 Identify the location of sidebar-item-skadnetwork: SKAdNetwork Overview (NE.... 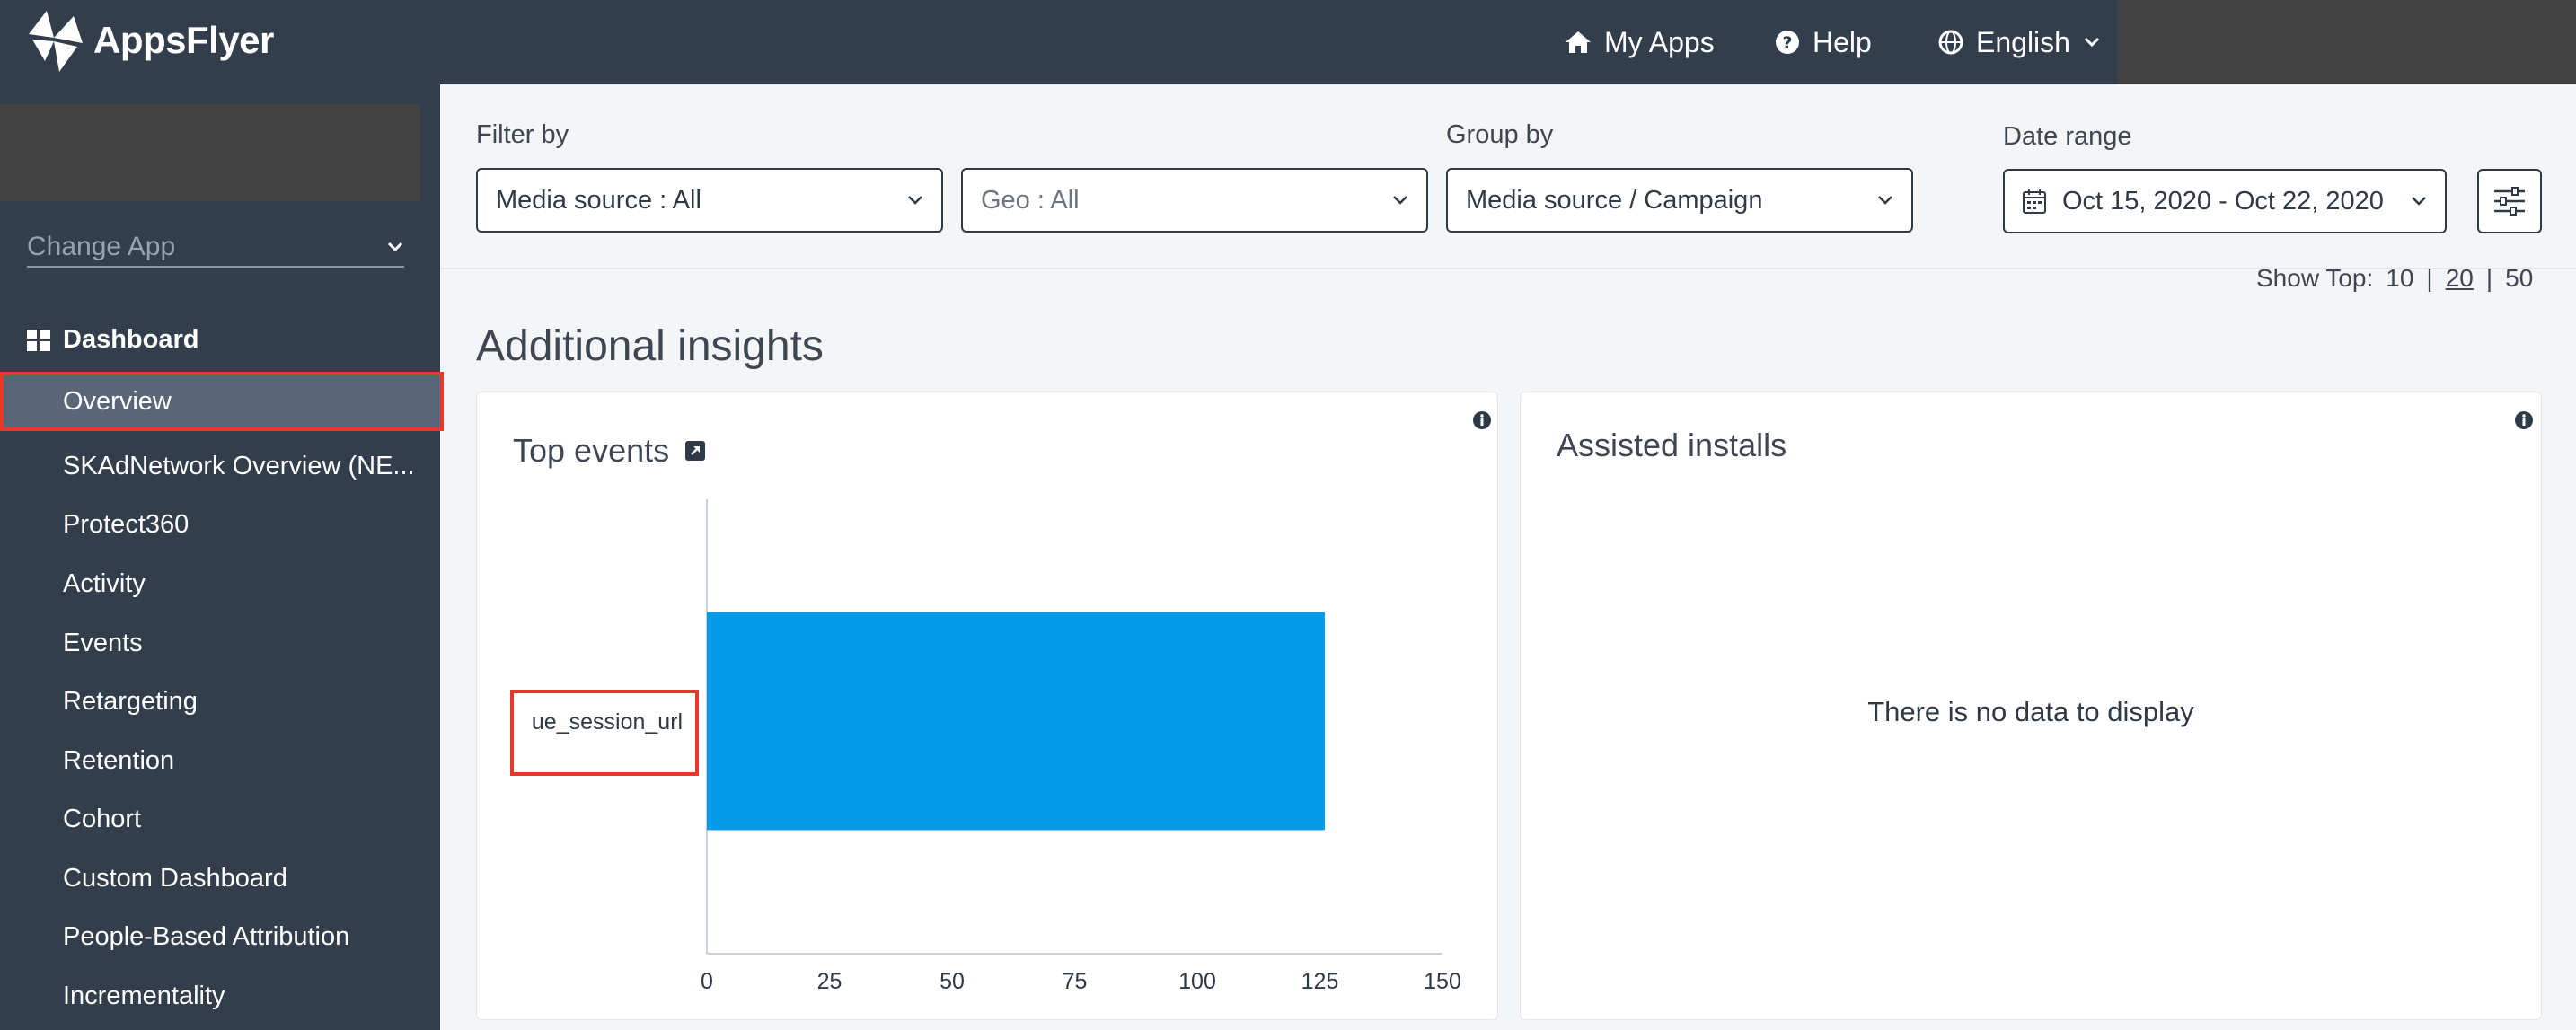
(220, 466).